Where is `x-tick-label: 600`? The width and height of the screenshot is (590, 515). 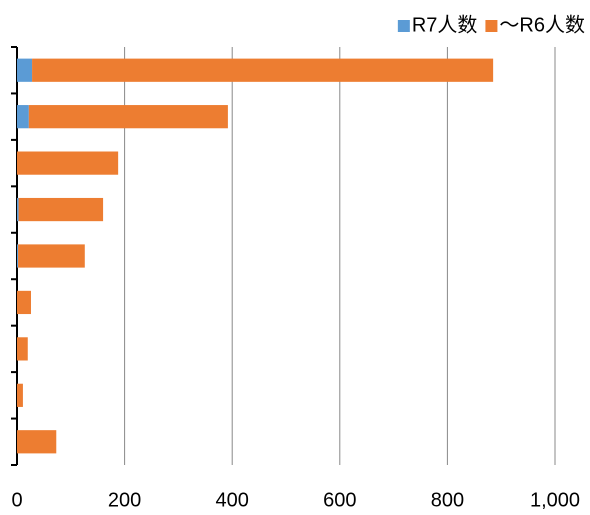 x-tick-label: 600 is located at coordinates (339, 500).